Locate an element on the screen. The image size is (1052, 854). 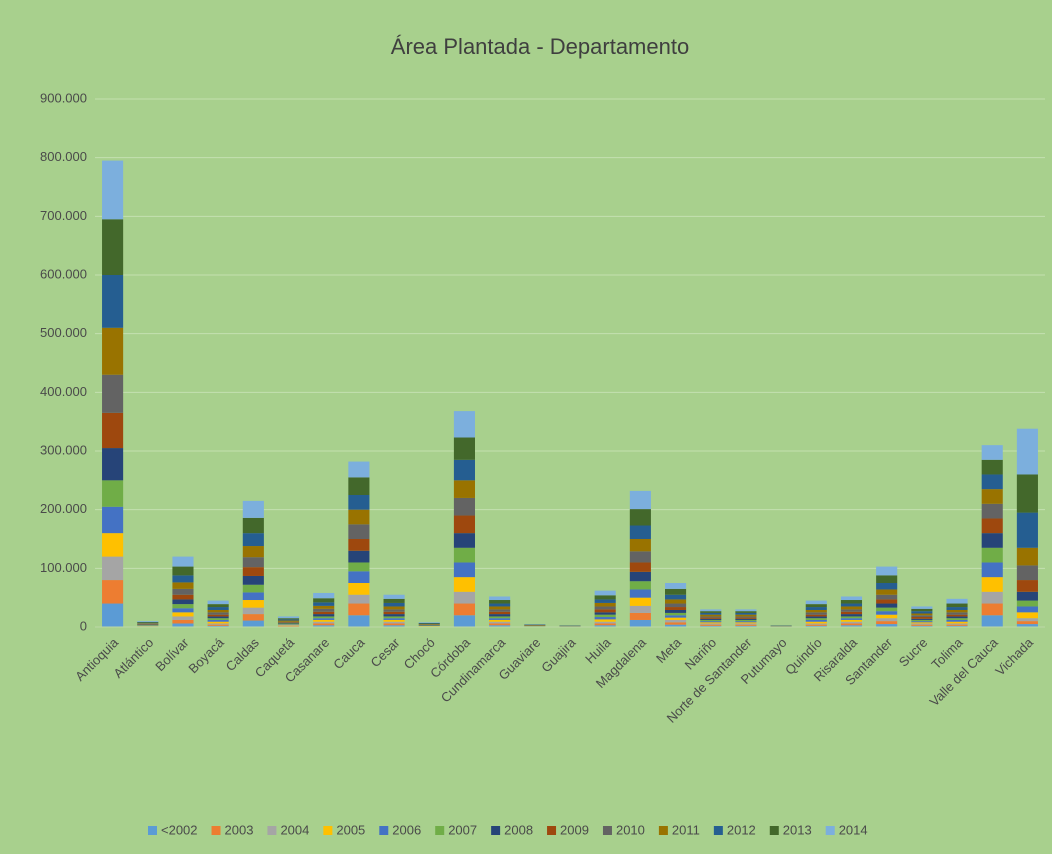
y-tick-label: 200.000 is located at coordinates (63, 508).